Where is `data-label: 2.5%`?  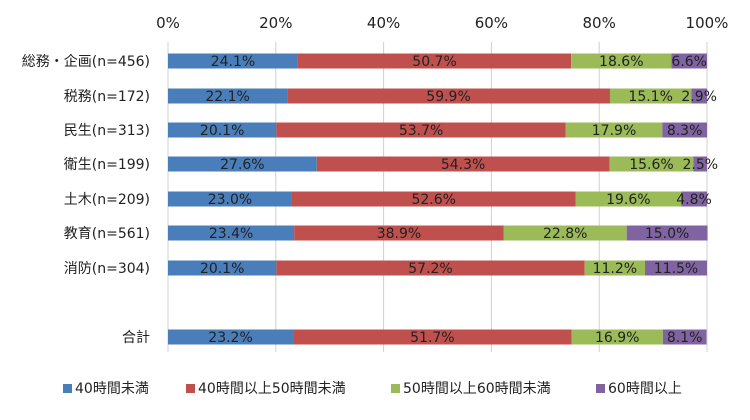 data-label: 2.5% is located at coordinates (700, 165).